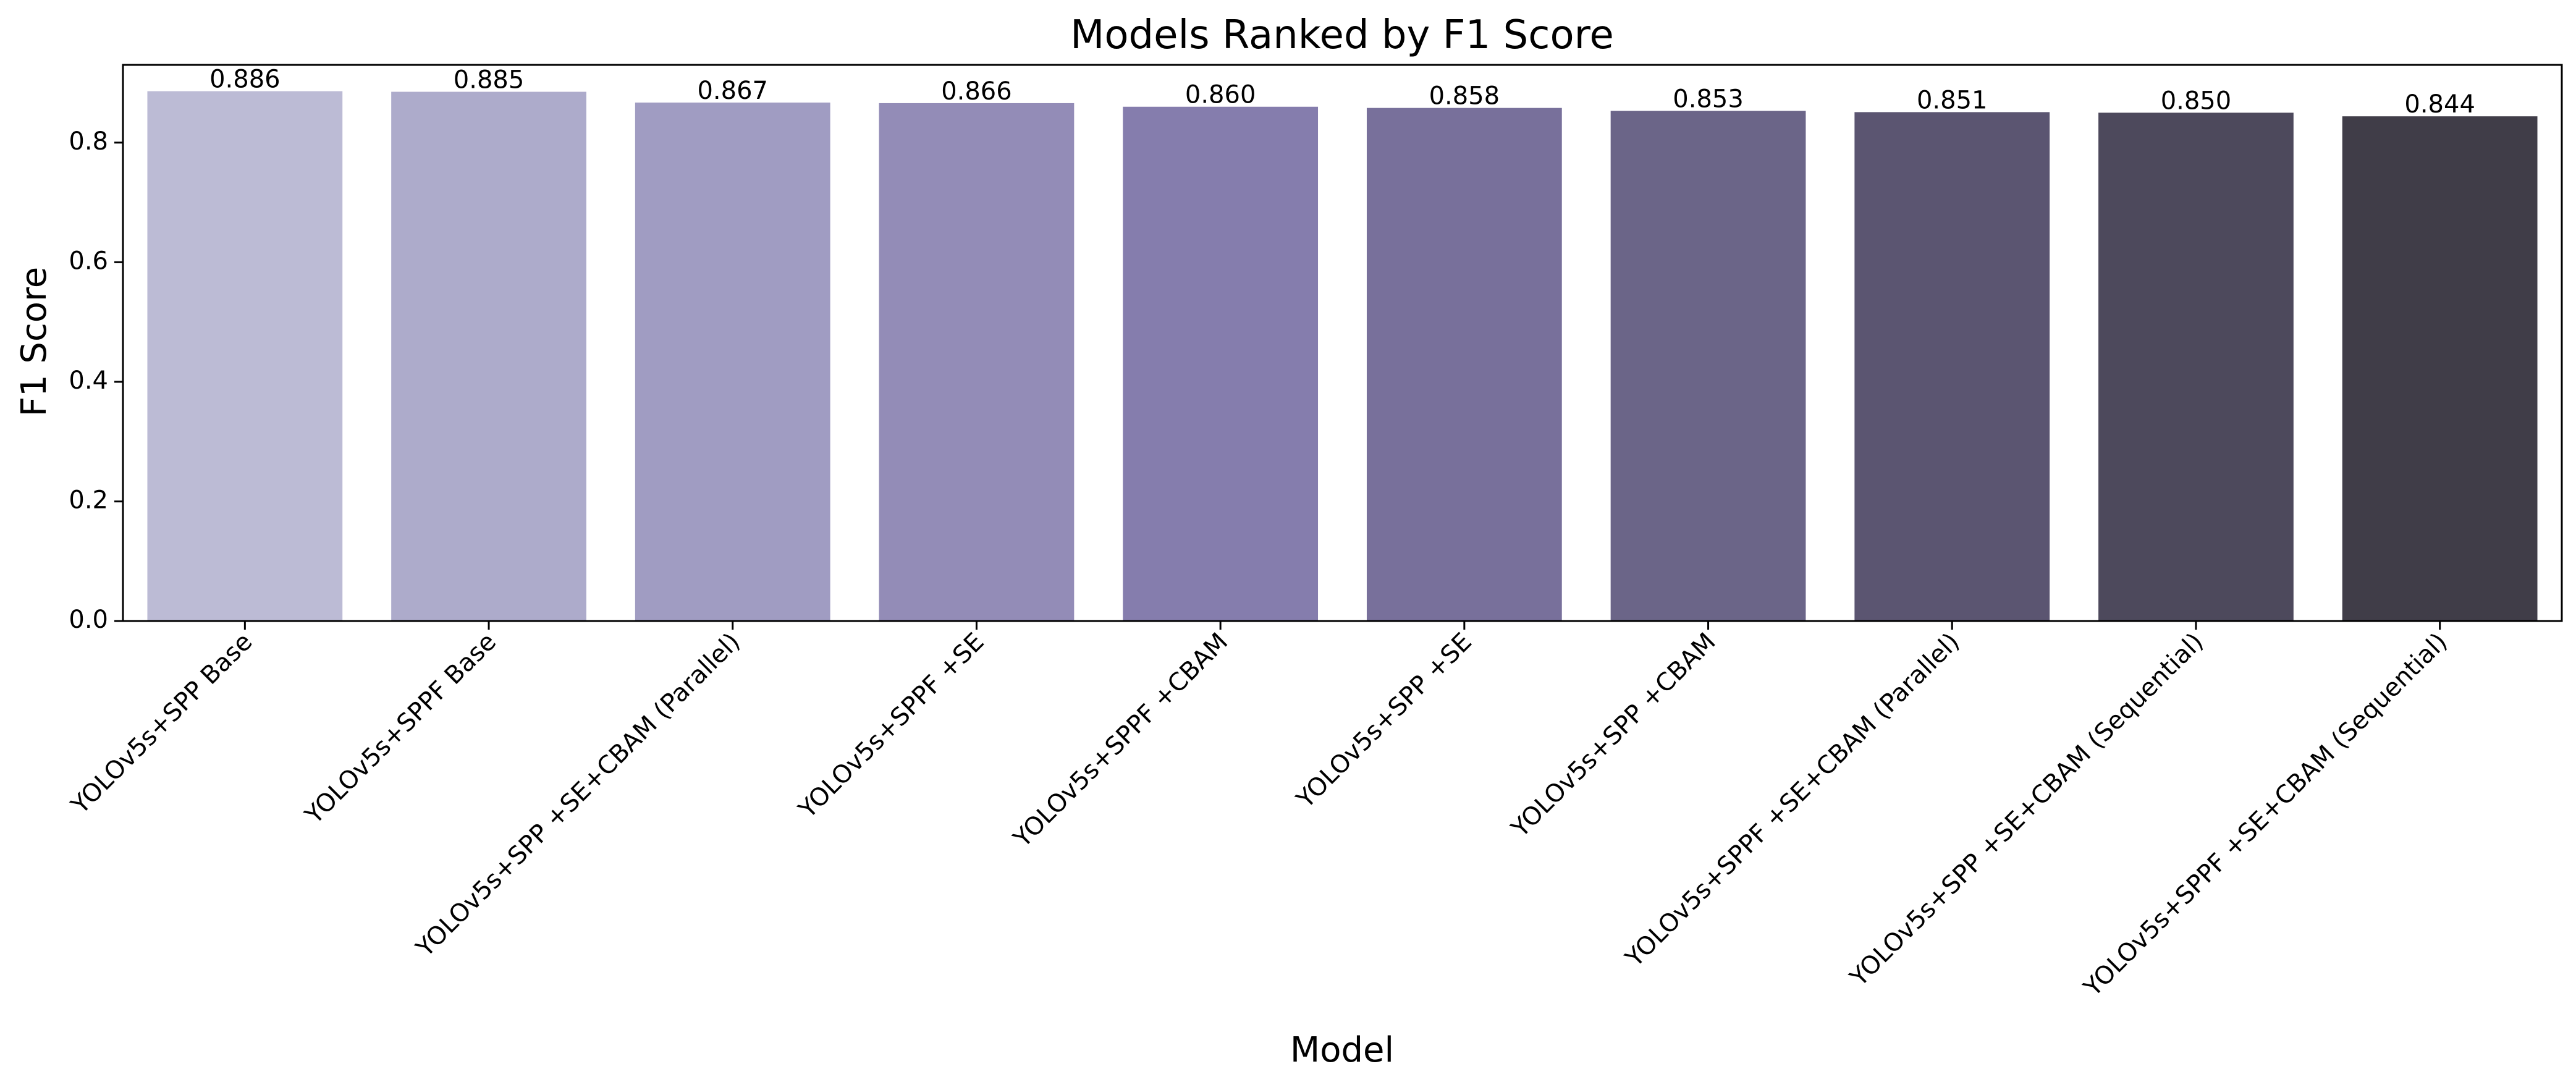 The width and height of the screenshot is (2576, 1090). I want to click on y-axis: 0.0 0.2 0.4 0.6 0.8, so click(96, 380).